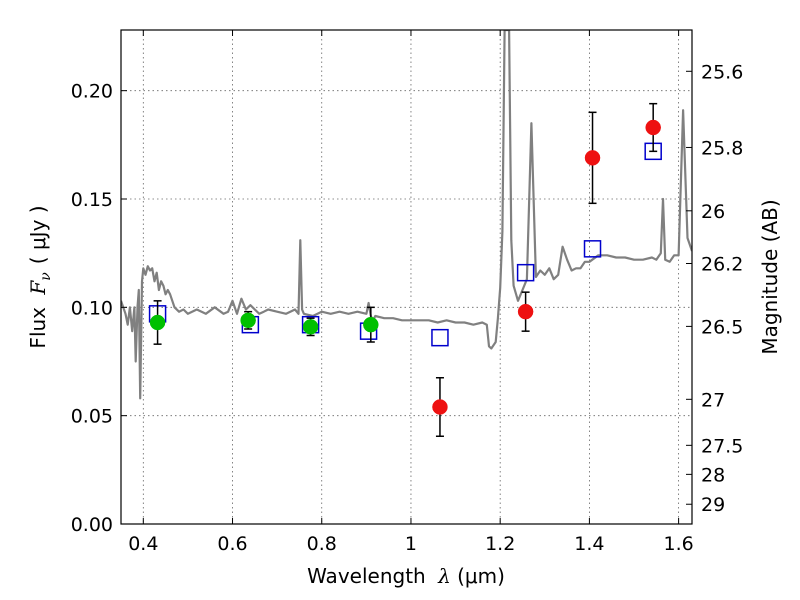  What do you see at coordinates (713, 212) in the screenshot?
I see `y2-tick-label: 26` at bounding box center [713, 212].